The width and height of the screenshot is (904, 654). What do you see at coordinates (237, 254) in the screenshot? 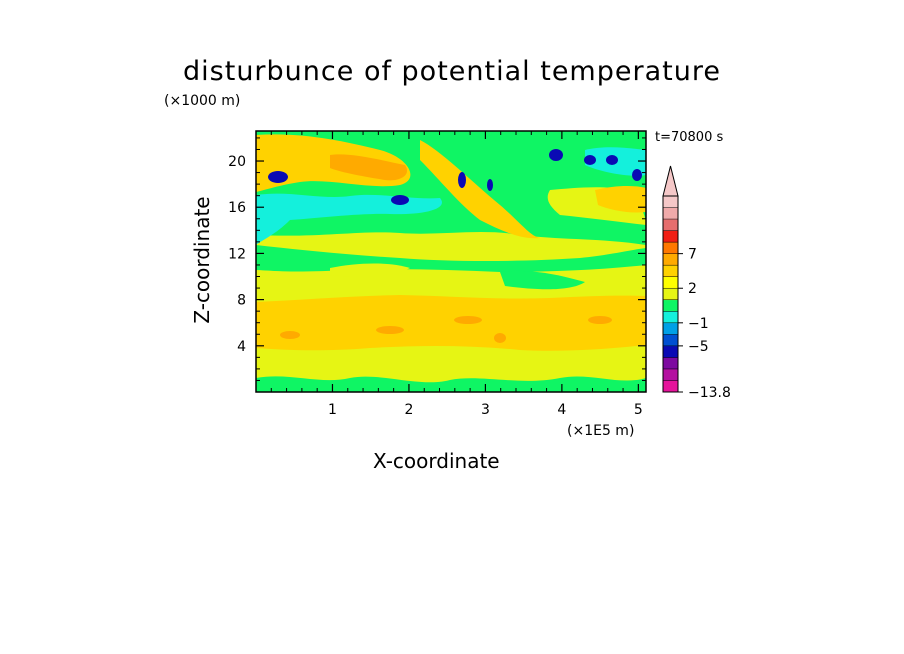
I see `y-tick-label: 12` at bounding box center [237, 254].